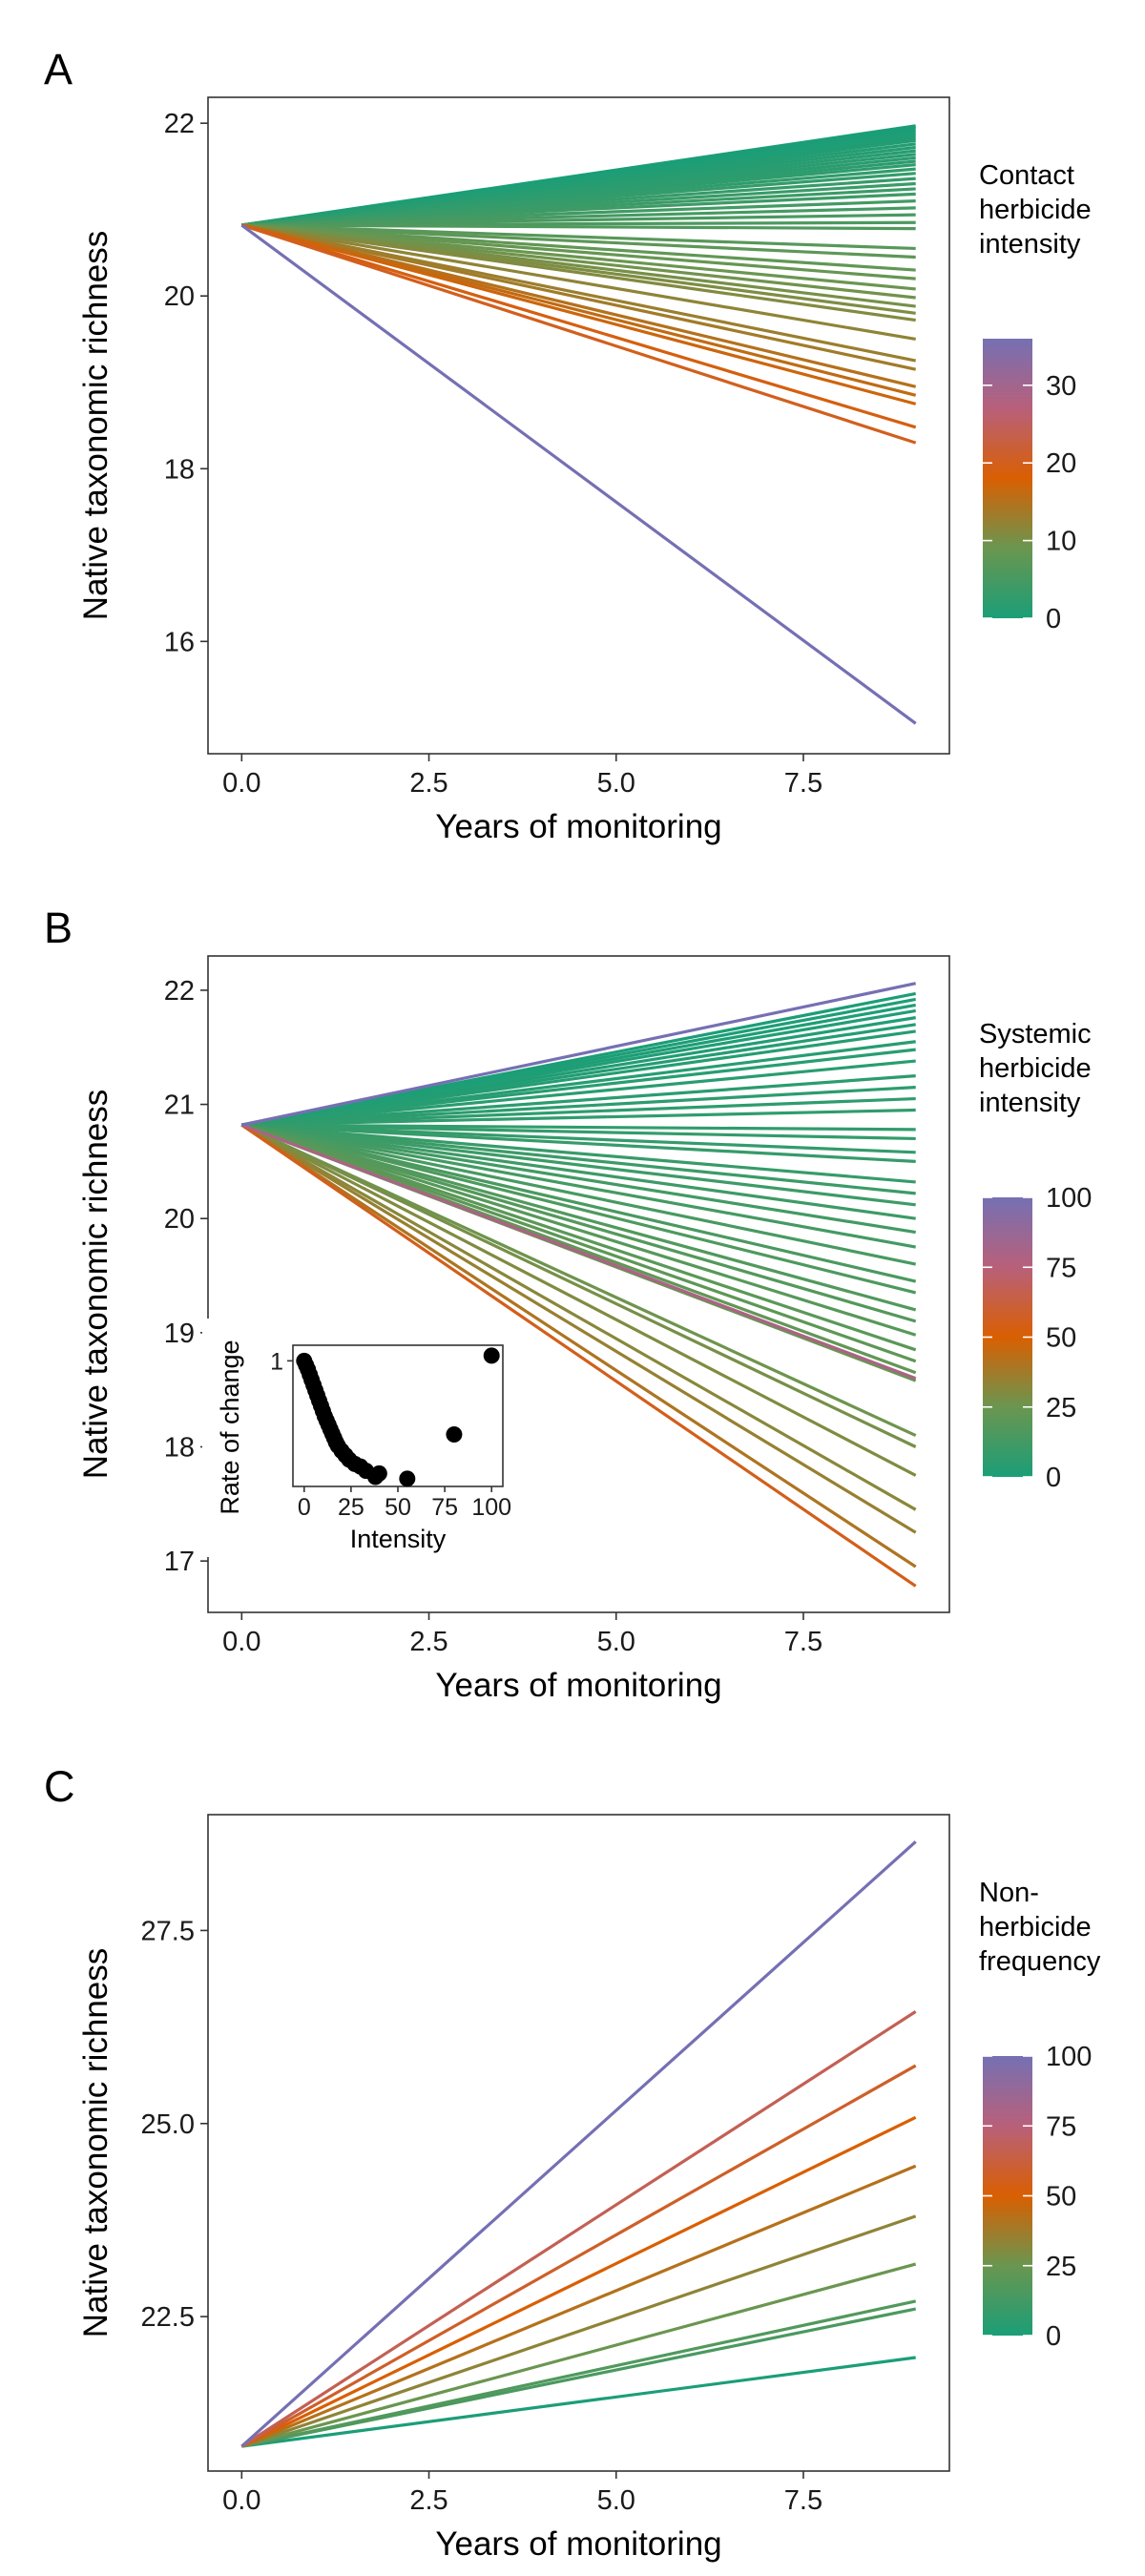 The image size is (1145, 2576). Describe the element at coordinates (179, 1106) in the screenshot. I see `y-tick-label: 21` at that location.